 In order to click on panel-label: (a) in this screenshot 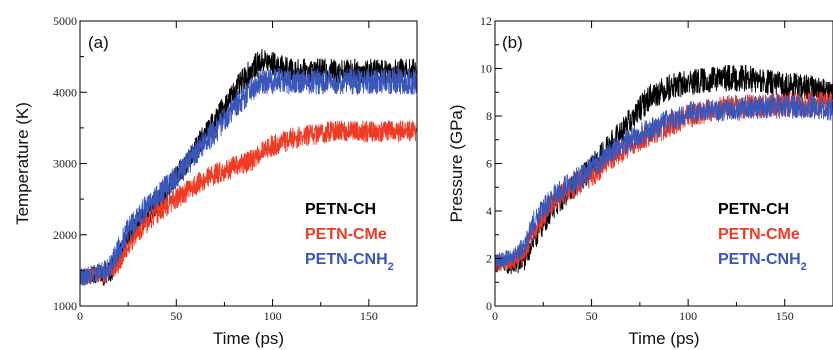, I will do `click(98, 42)`.